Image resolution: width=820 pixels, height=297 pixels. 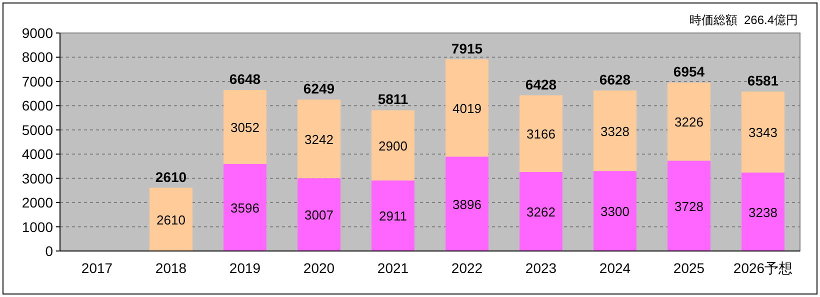 I want to click on x-tick-label: 2022, so click(x=467, y=268).